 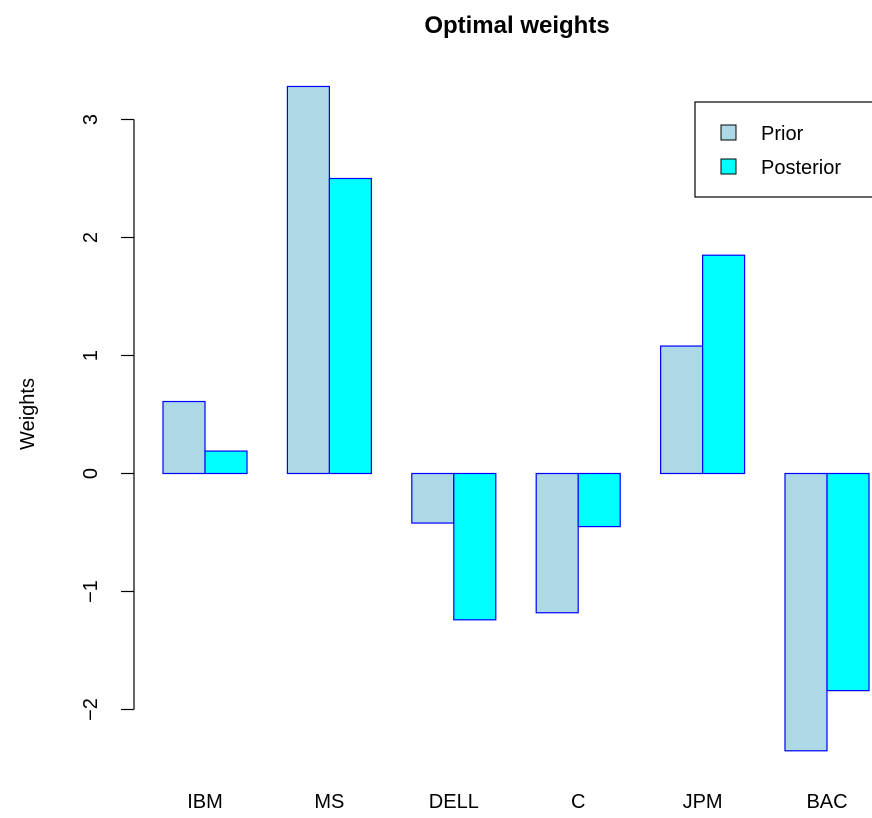 I want to click on category-label: MS, so click(x=329, y=802).